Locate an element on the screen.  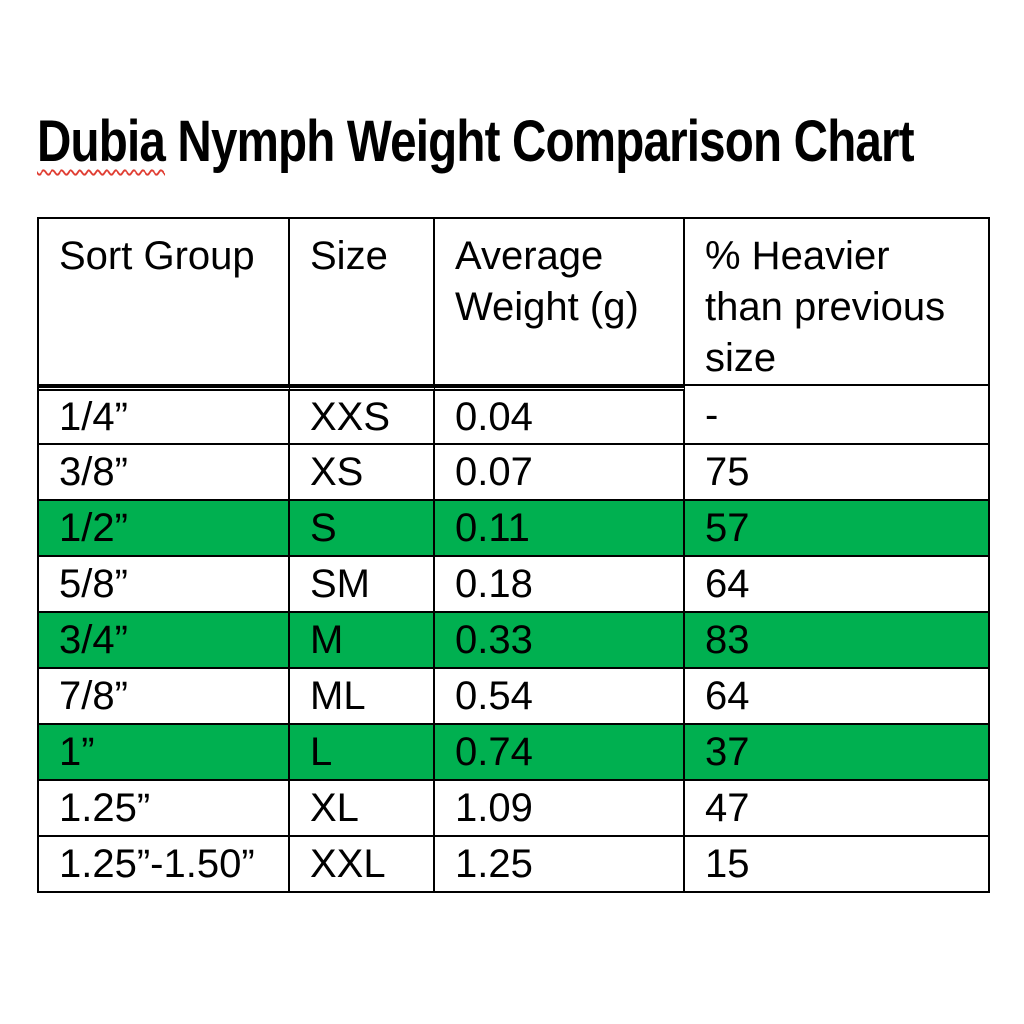
cell-average-weight-g: 0.54 is located at coordinates (560, 697).